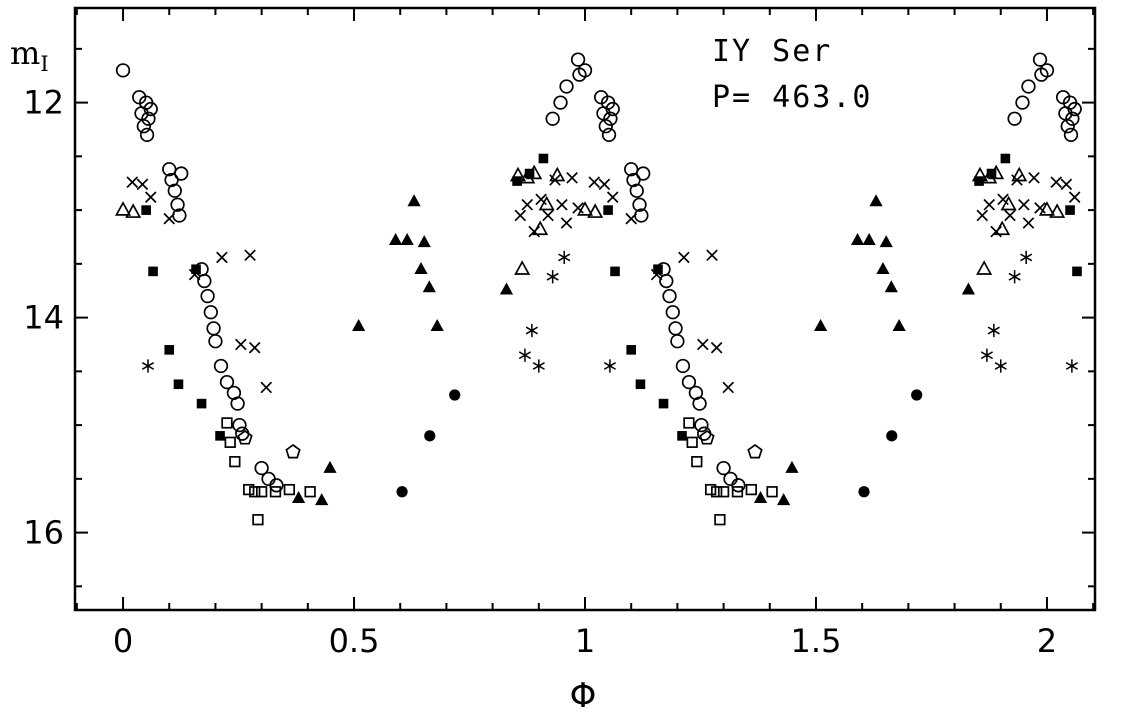 The width and height of the screenshot is (1126, 722). Describe the element at coordinates (44, 64) in the screenshot. I see `y-axis-label-subscript: I` at that location.